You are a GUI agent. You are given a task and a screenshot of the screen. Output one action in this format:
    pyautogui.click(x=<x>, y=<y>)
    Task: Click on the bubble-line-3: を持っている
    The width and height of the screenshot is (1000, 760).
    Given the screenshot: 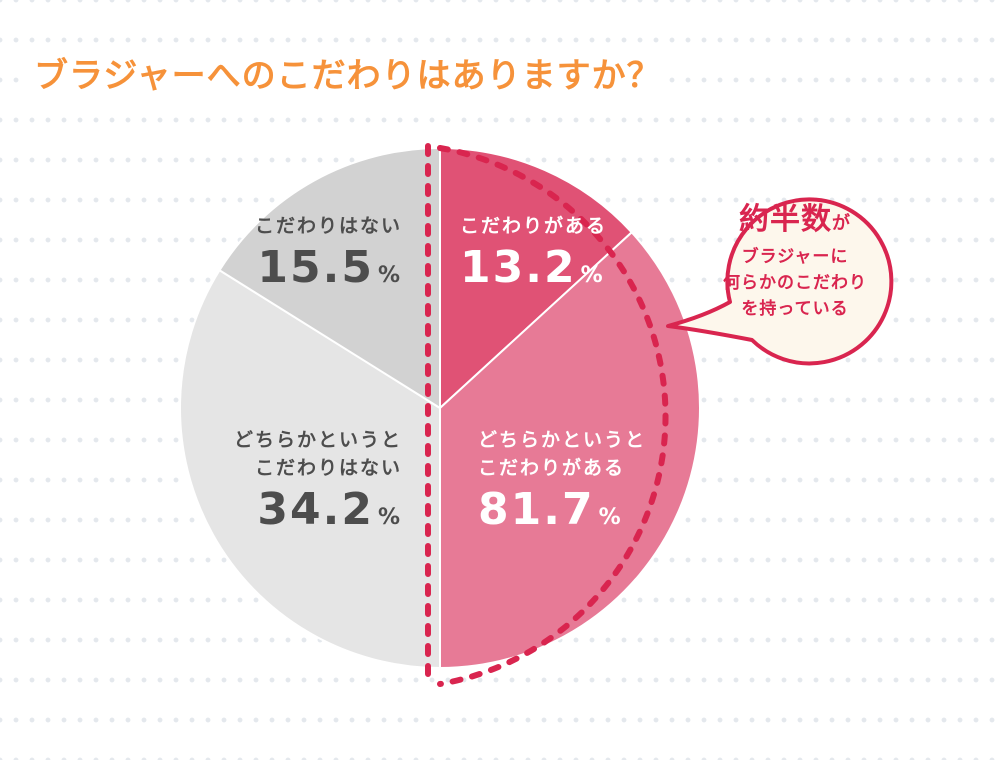 What is the action you would take?
    pyautogui.click(x=795, y=309)
    